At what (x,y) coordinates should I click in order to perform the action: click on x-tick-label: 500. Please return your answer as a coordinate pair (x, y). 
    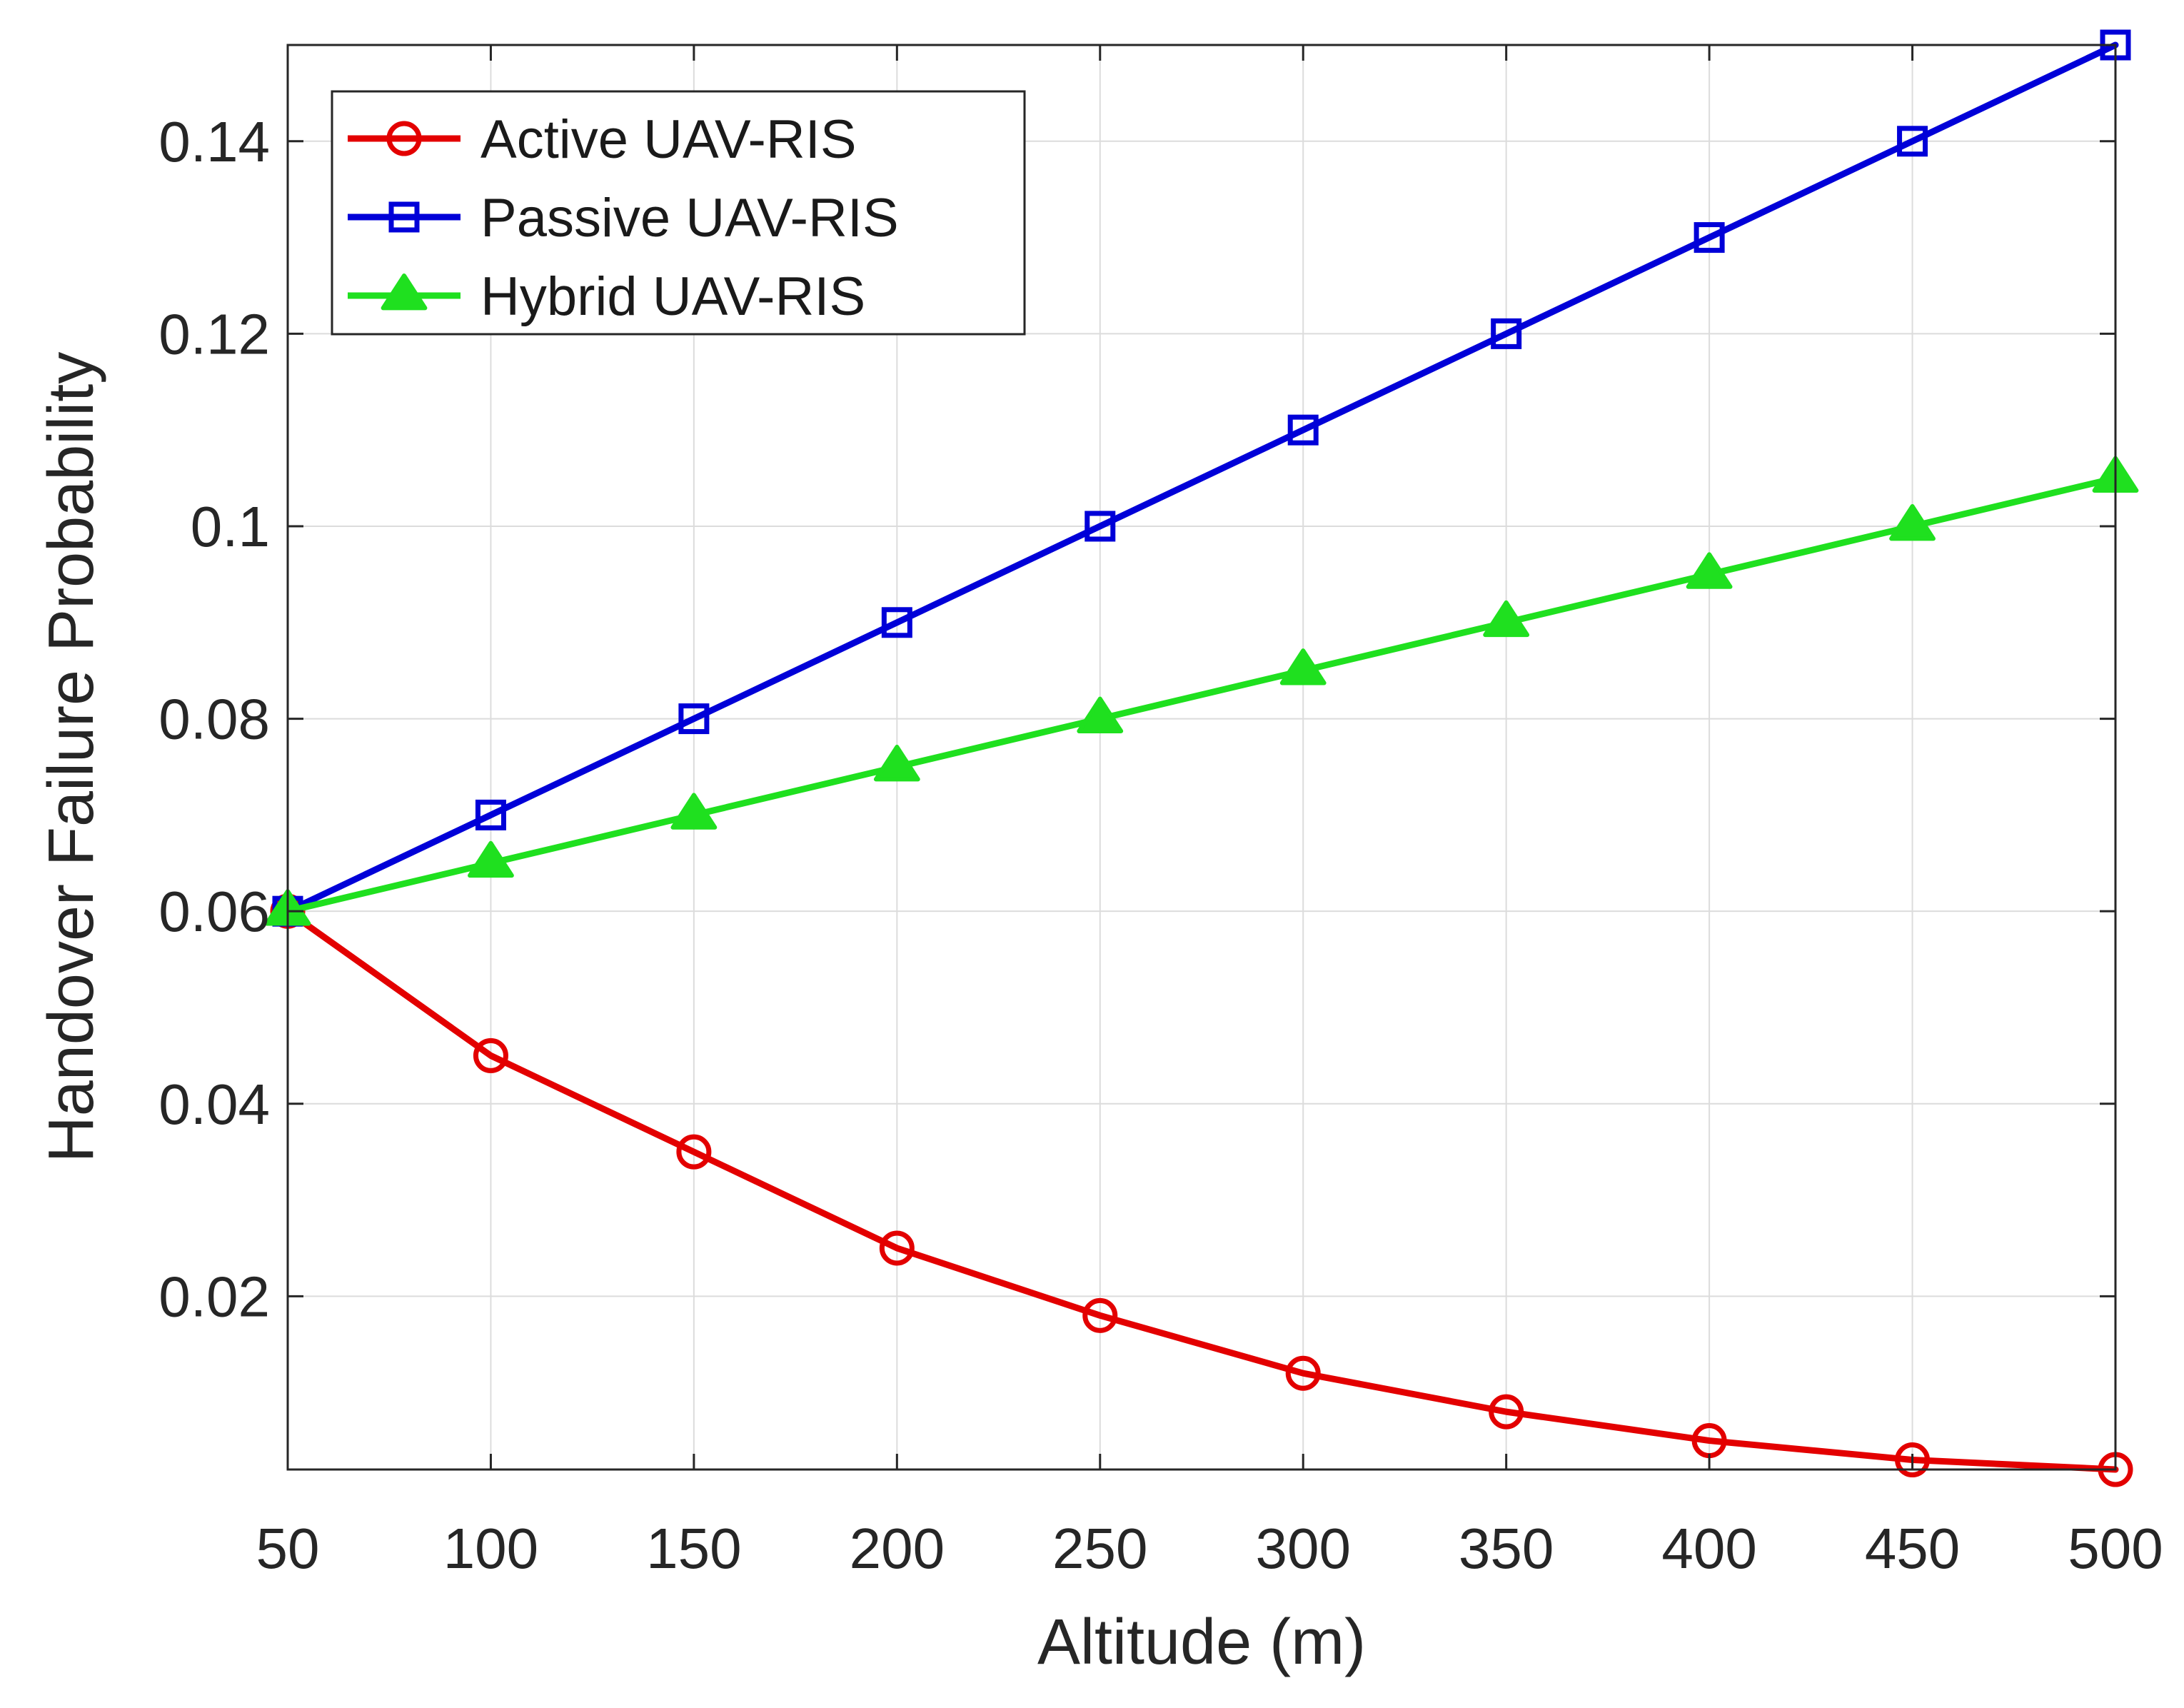
    Looking at the image, I should click on (2115, 1548).